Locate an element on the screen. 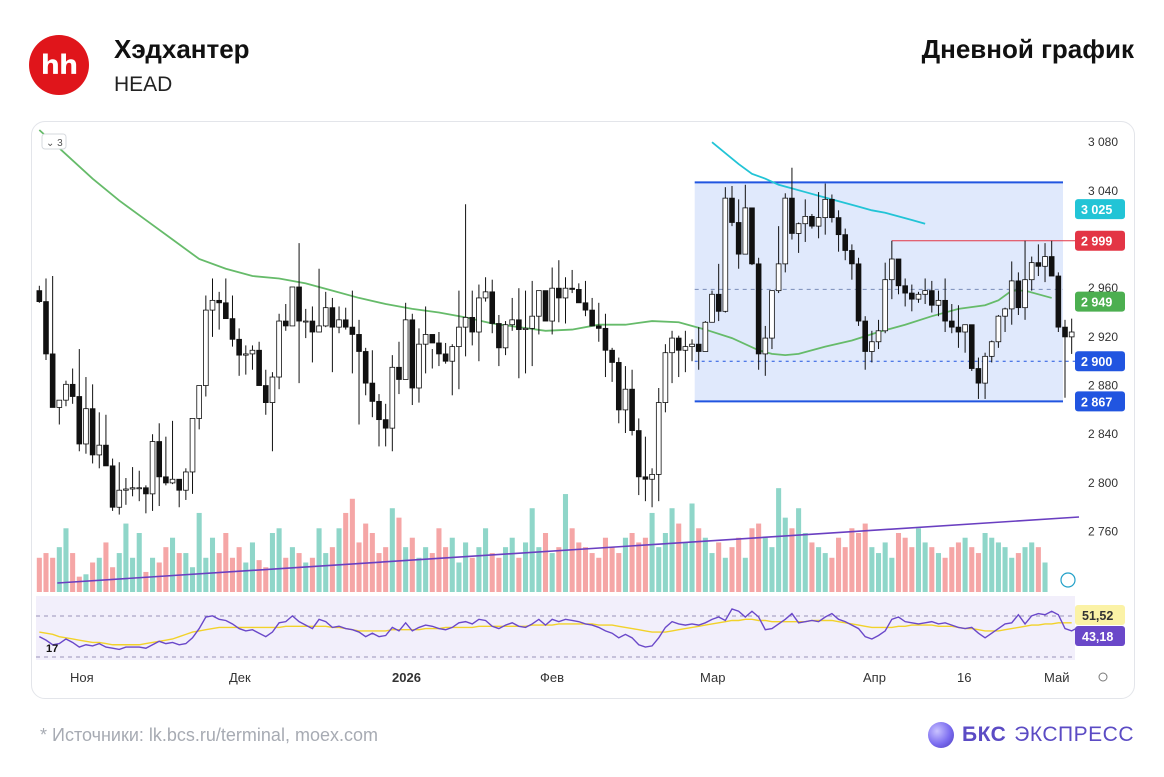 The image size is (1164, 777). y-tick-label: 2 800 is located at coordinates (1103, 483).